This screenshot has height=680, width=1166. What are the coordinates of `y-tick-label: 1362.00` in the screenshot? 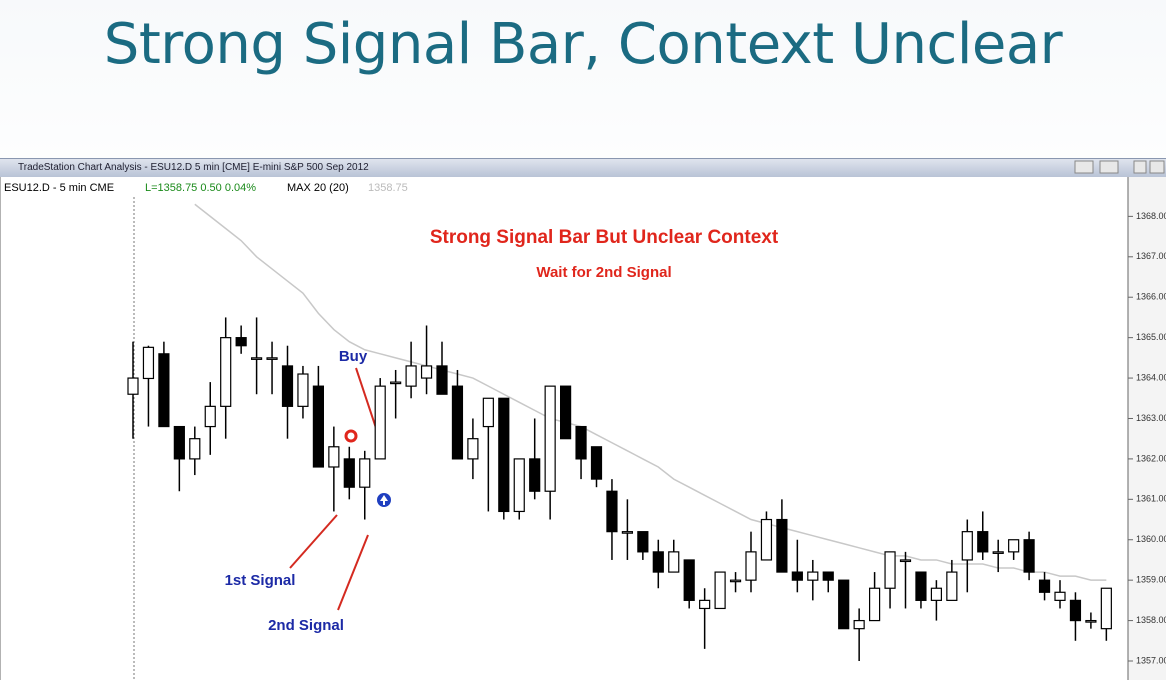 It's located at (1151, 458).